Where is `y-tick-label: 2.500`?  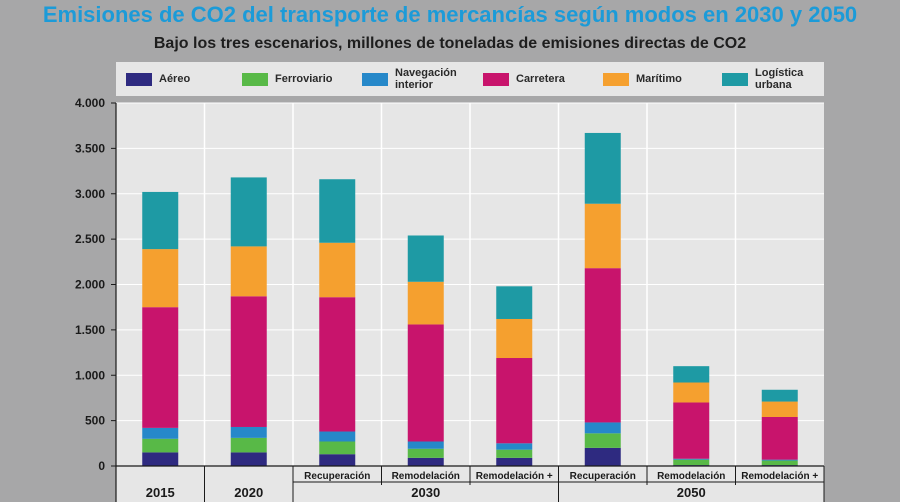
y-tick-label: 2.500 is located at coordinates (90, 239).